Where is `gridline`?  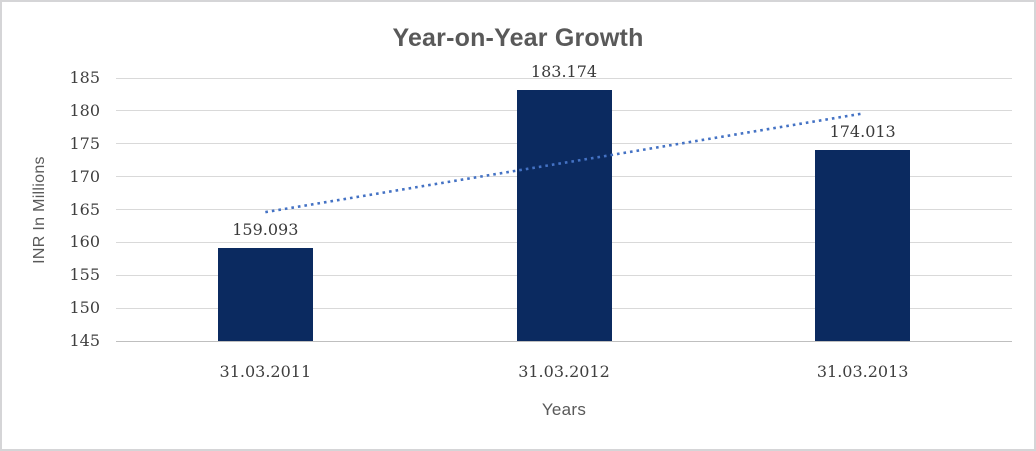 gridline is located at coordinates (564, 78).